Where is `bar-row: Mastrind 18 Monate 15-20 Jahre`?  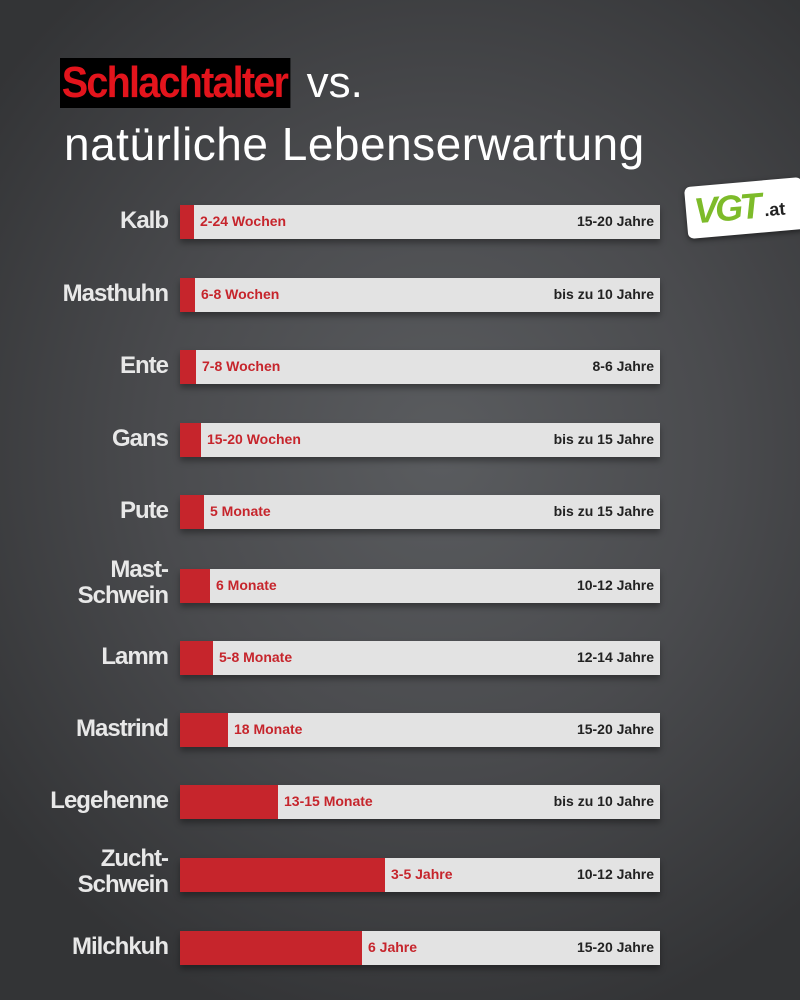 bar-row: Mastrind 18 Monate 15-20 Jahre is located at coordinates (400, 731).